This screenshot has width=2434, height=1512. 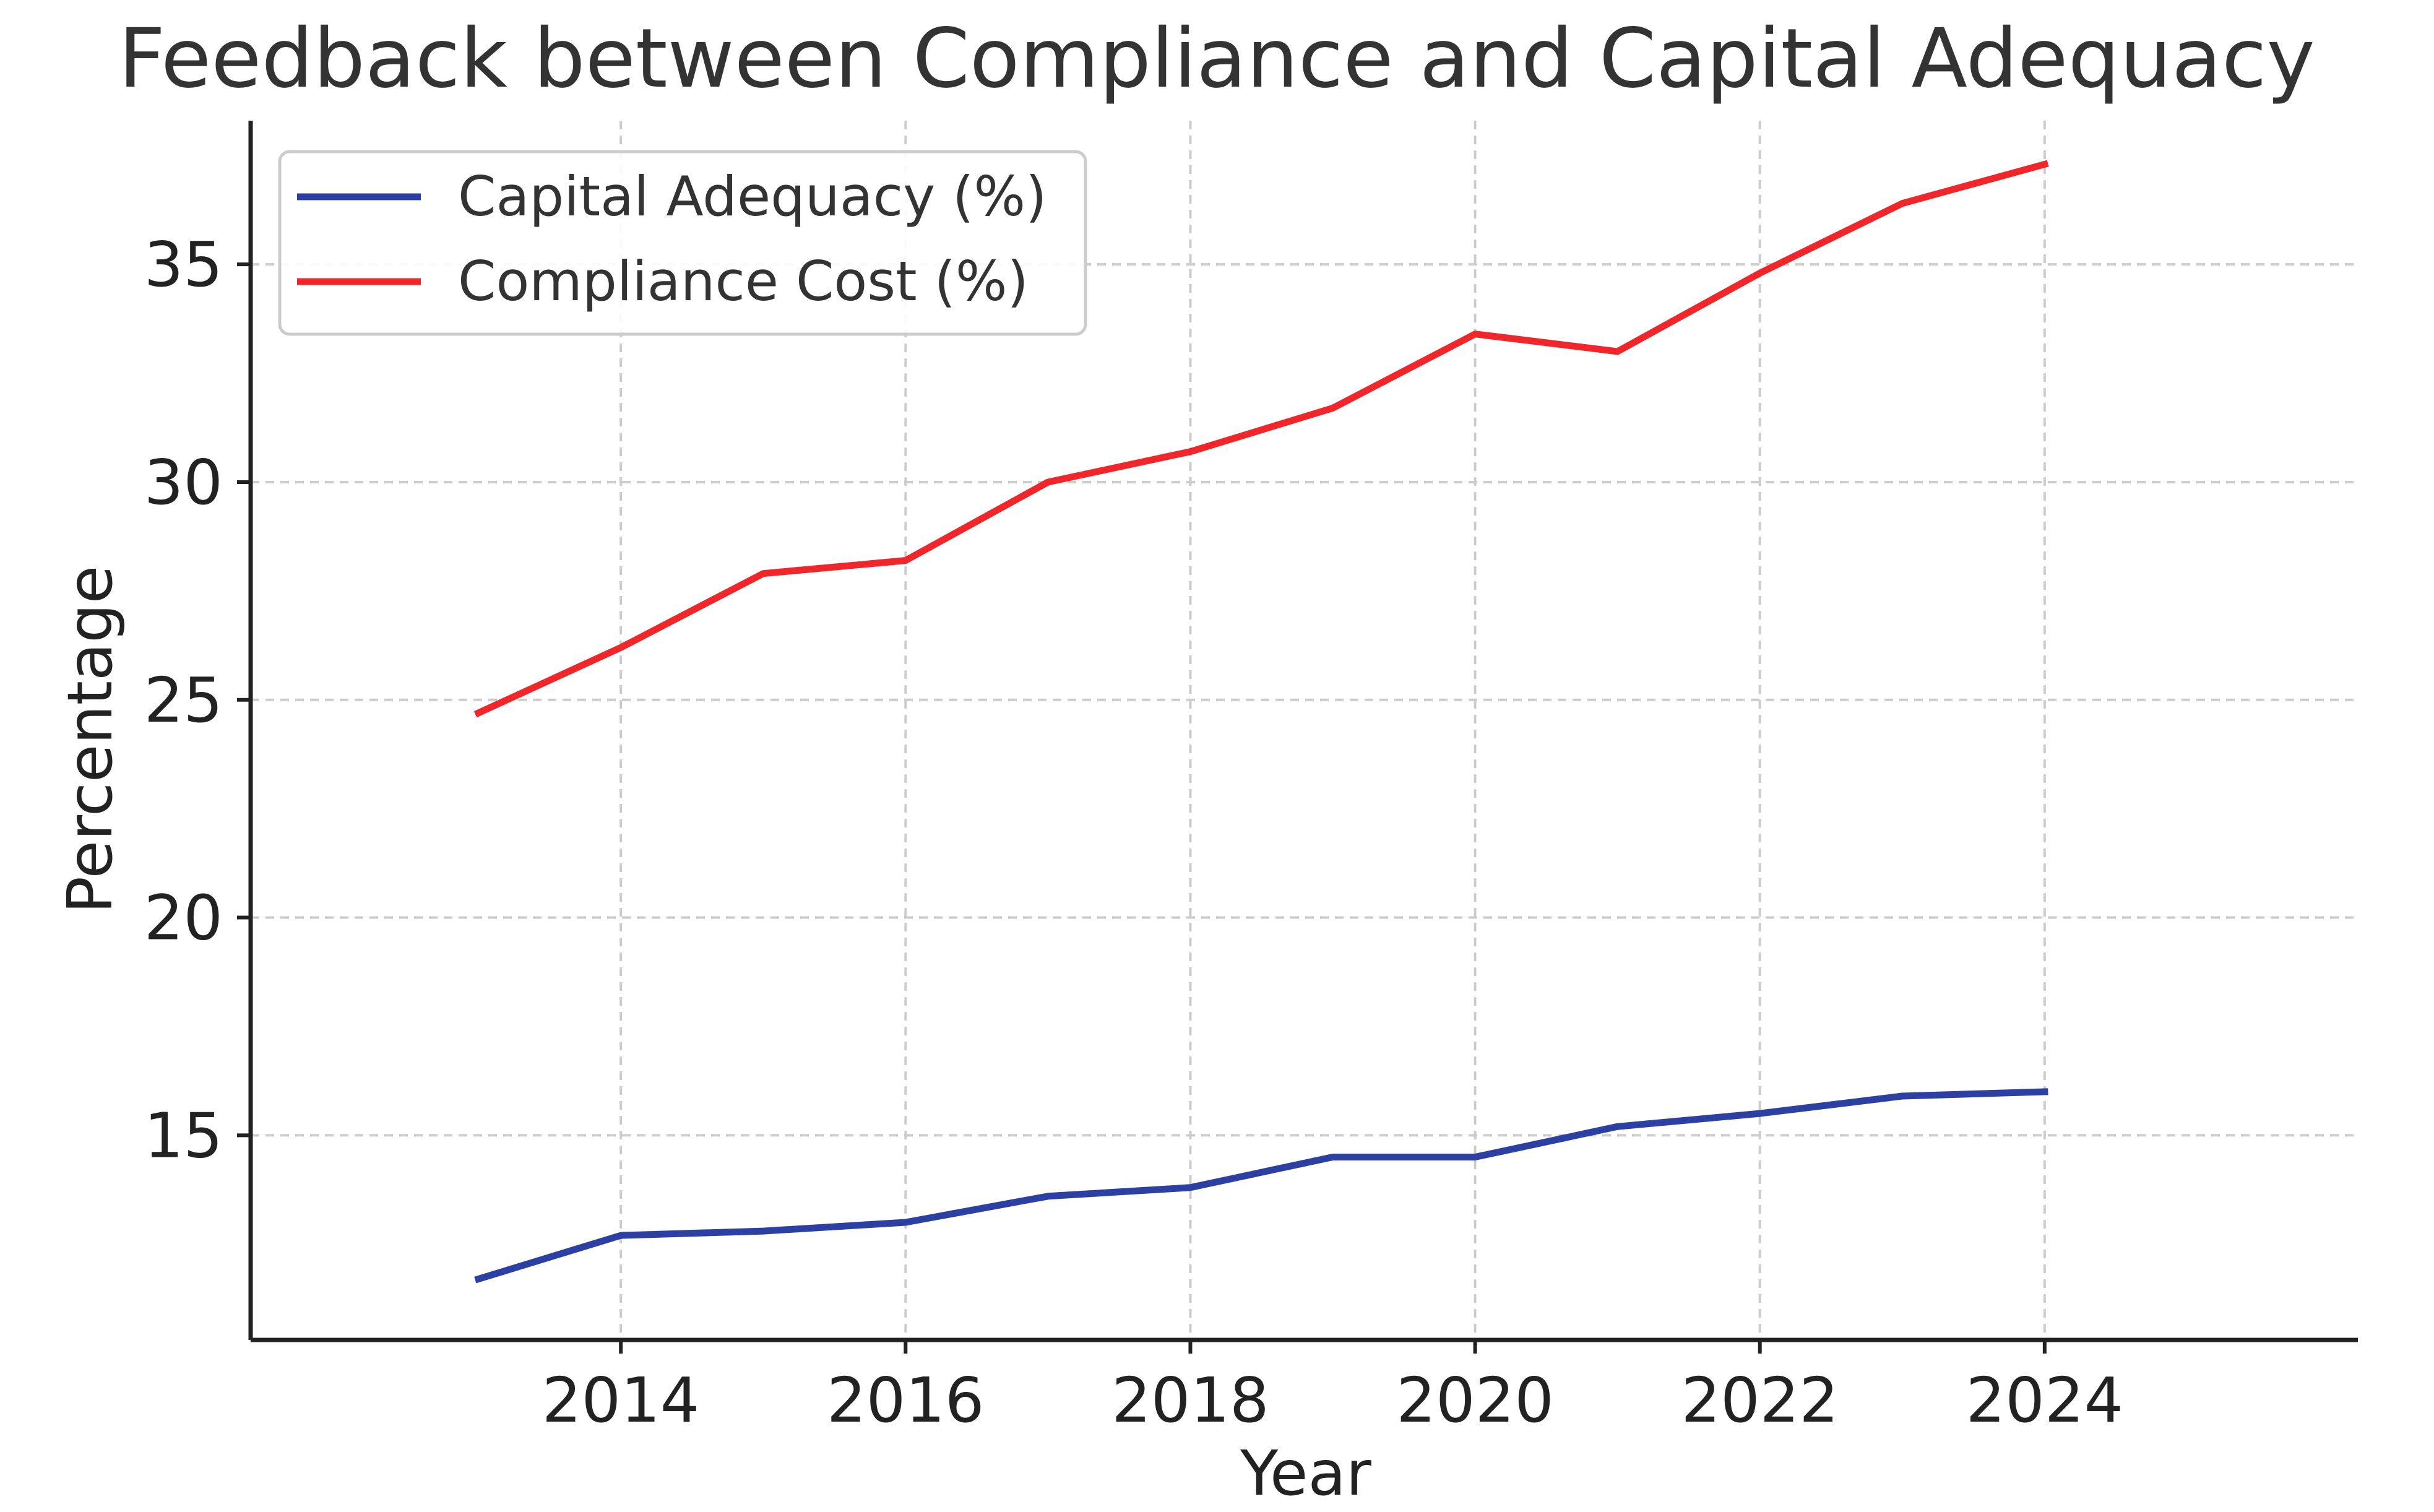 What do you see at coordinates (184, 700) in the screenshot?
I see `y-tick-label: 25` at bounding box center [184, 700].